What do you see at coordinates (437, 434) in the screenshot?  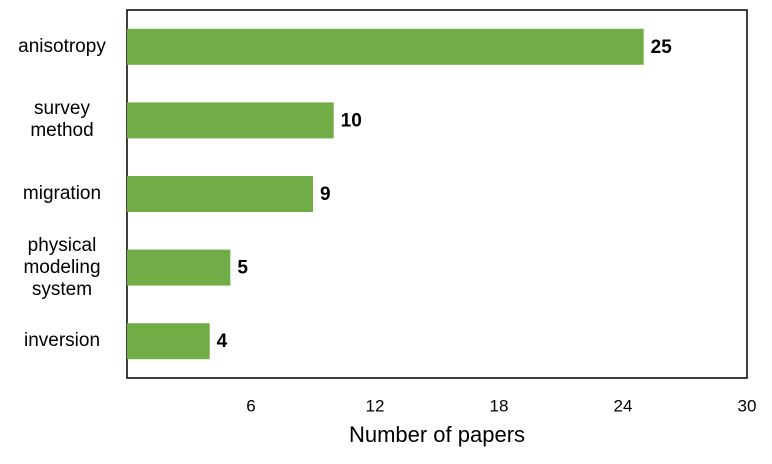 I see `x-axis-label: Number of papers` at bounding box center [437, 434].